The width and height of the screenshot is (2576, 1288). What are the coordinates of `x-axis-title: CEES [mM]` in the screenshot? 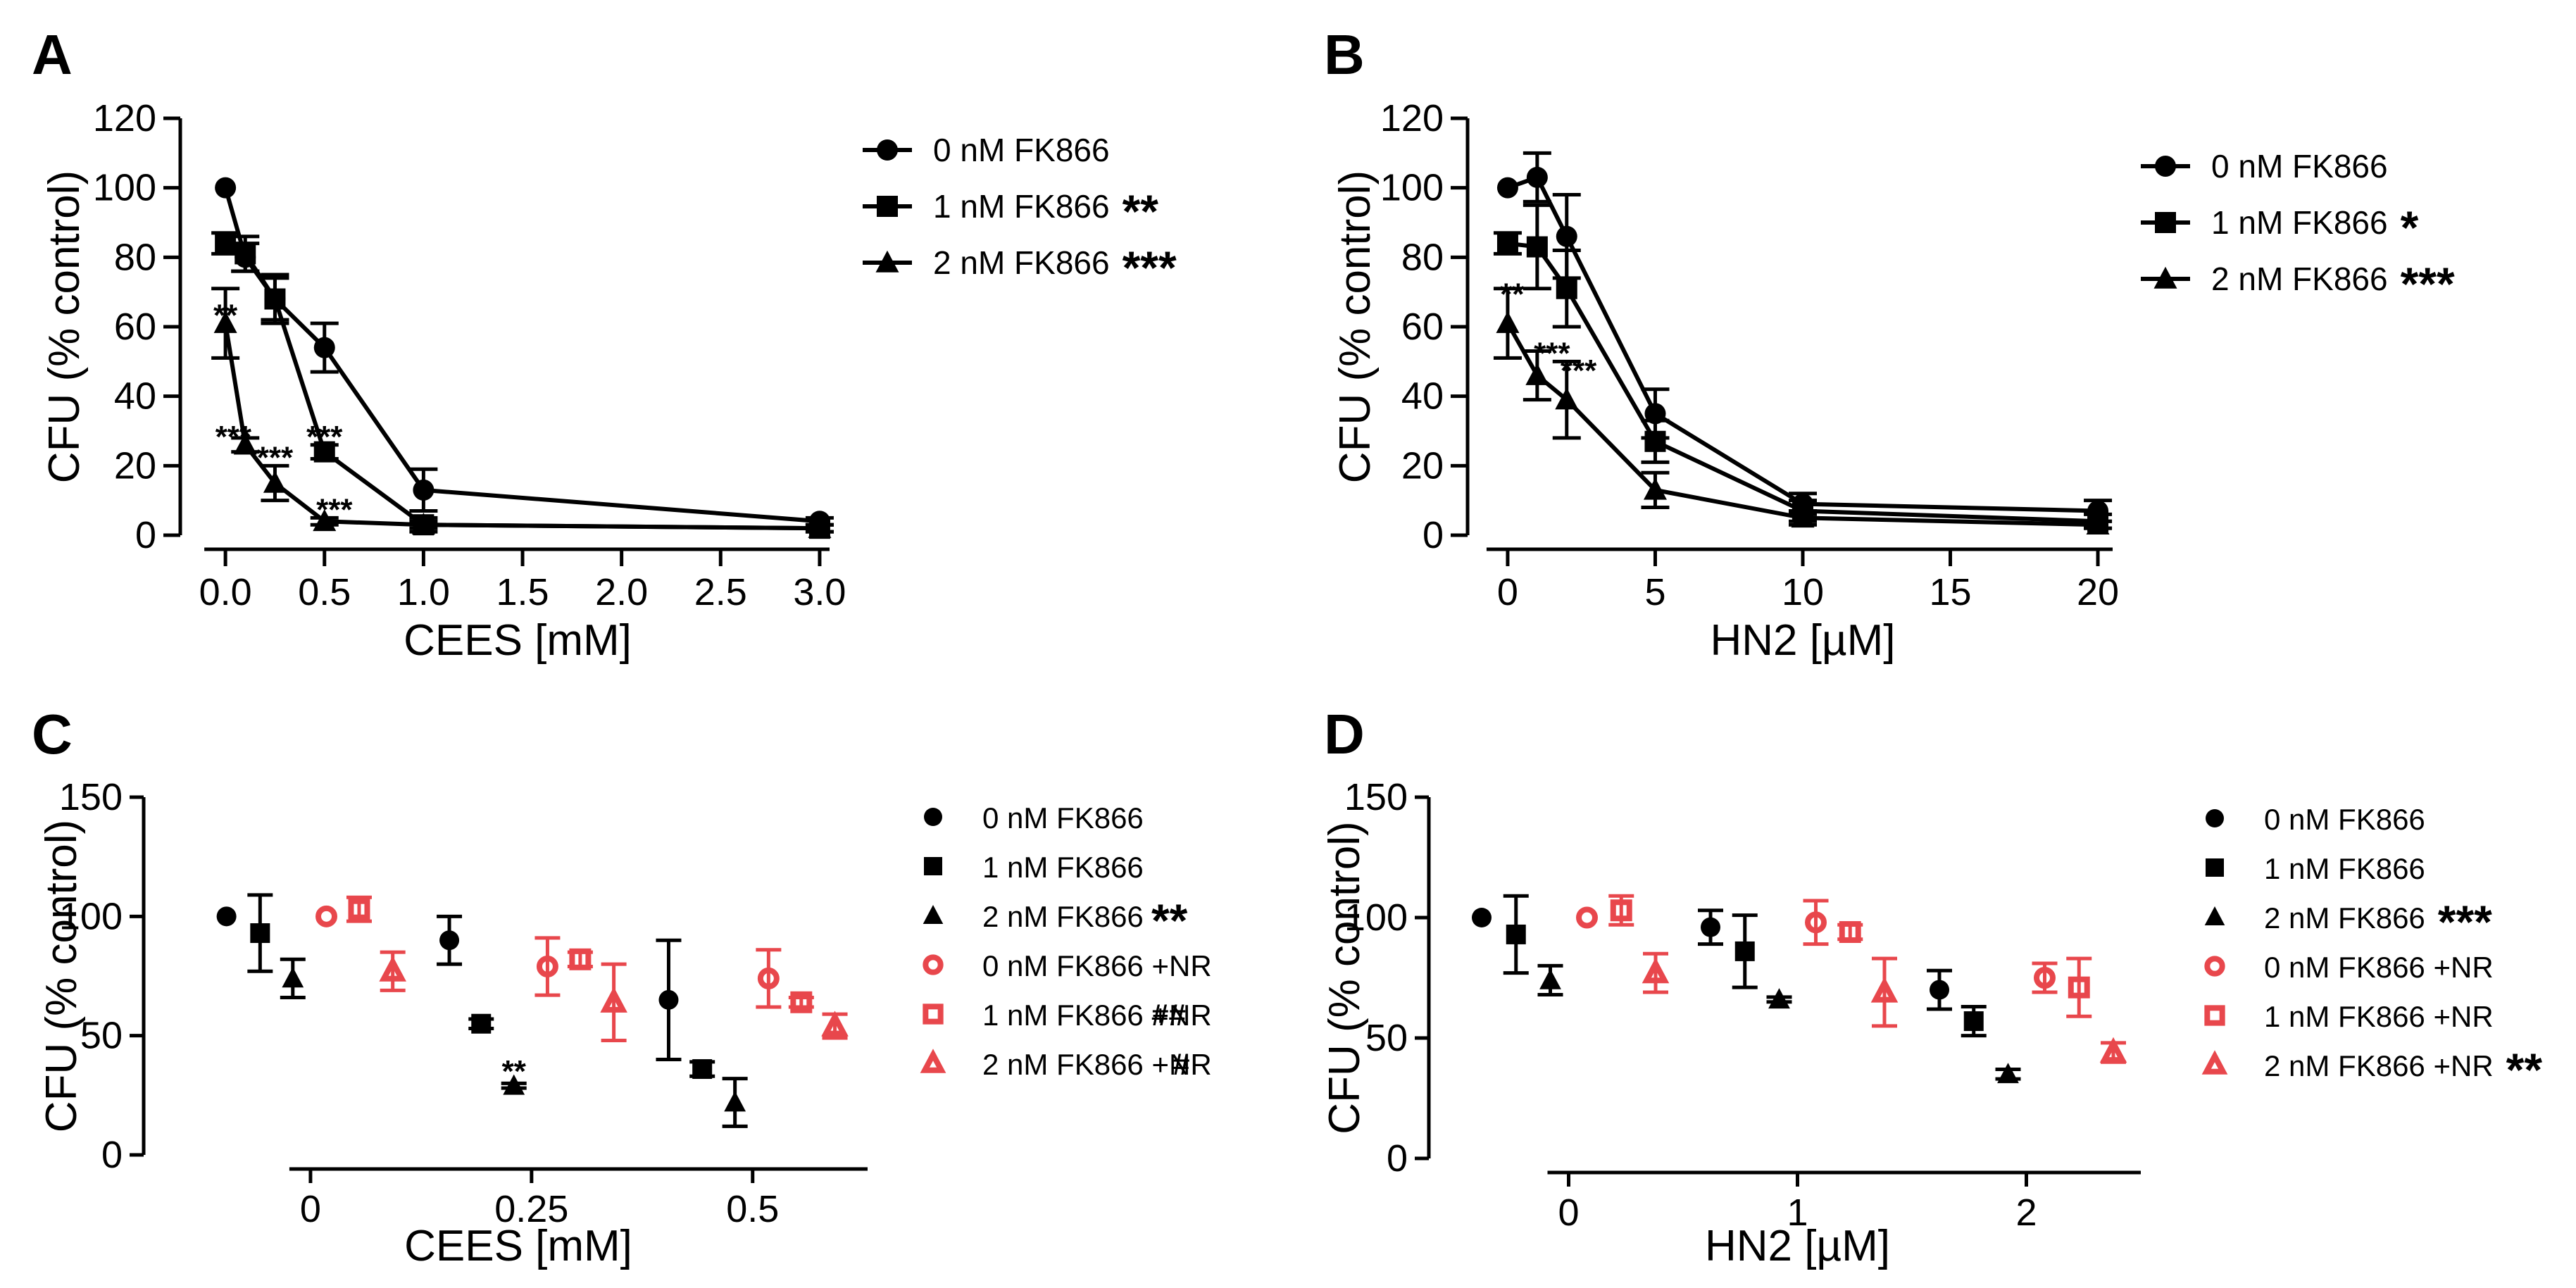 It's located at (518, 1246).